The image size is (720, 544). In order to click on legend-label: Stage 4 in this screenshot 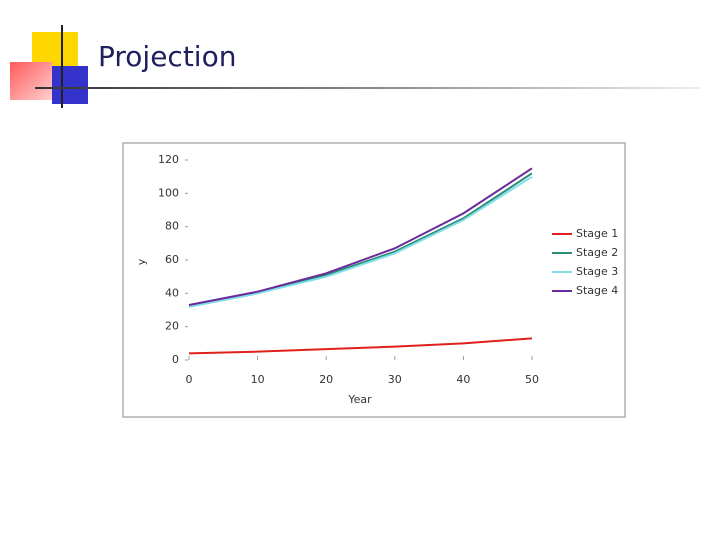, I will do `click(597, 290)`.